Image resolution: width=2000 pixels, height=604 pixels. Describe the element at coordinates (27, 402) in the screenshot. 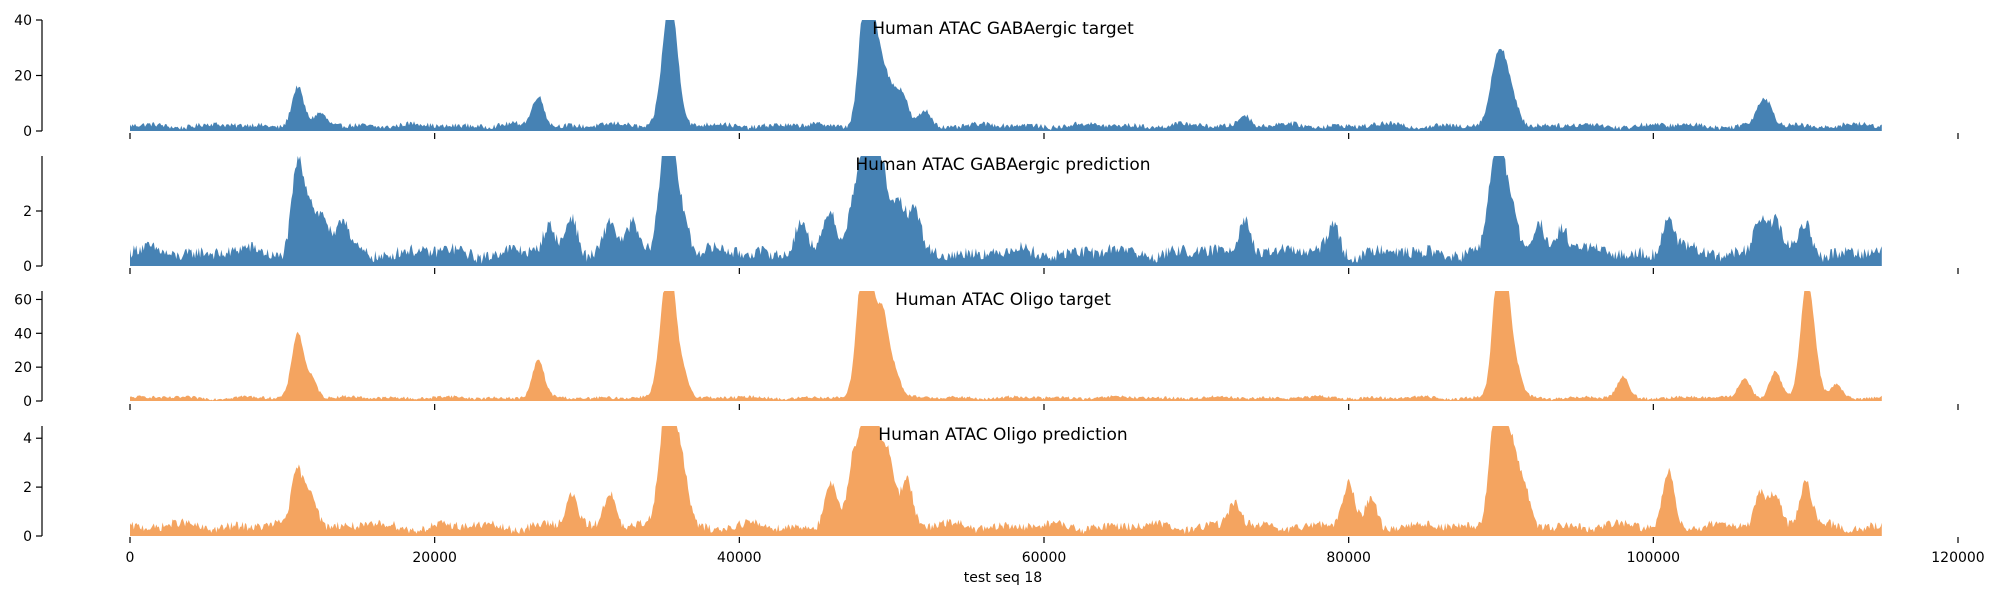

I see `y-tick-label-3-1: 0` at that location.